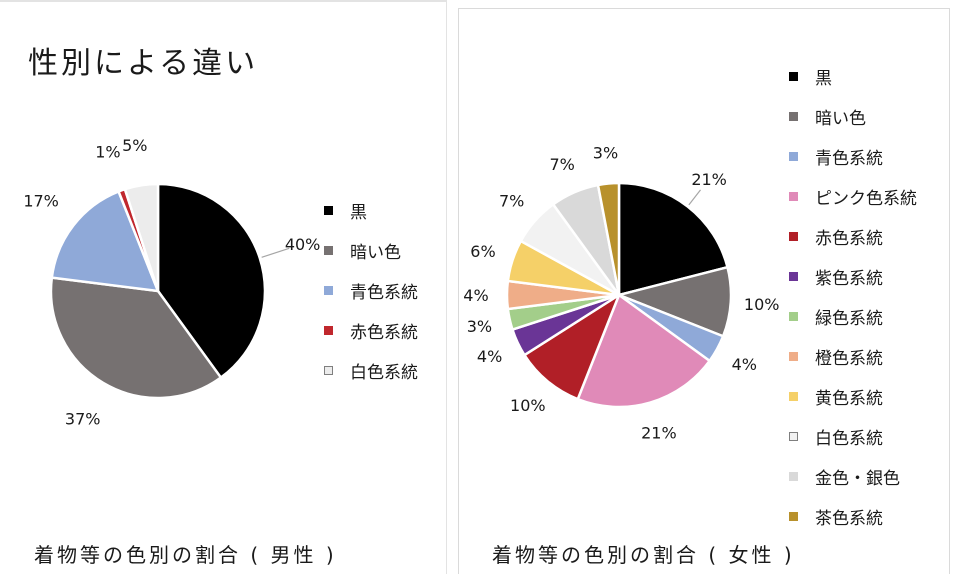  What do you see at coordinates (762, 304) in the screenshot?
I see `data-label-female-1: 10%` at bounding box center [762, 304].